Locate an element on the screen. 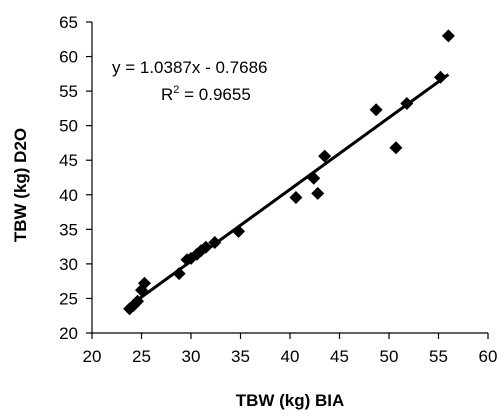 This screenshot has width=501, height=417. x-tick-label: 35 is located at coordinates (240, 356).